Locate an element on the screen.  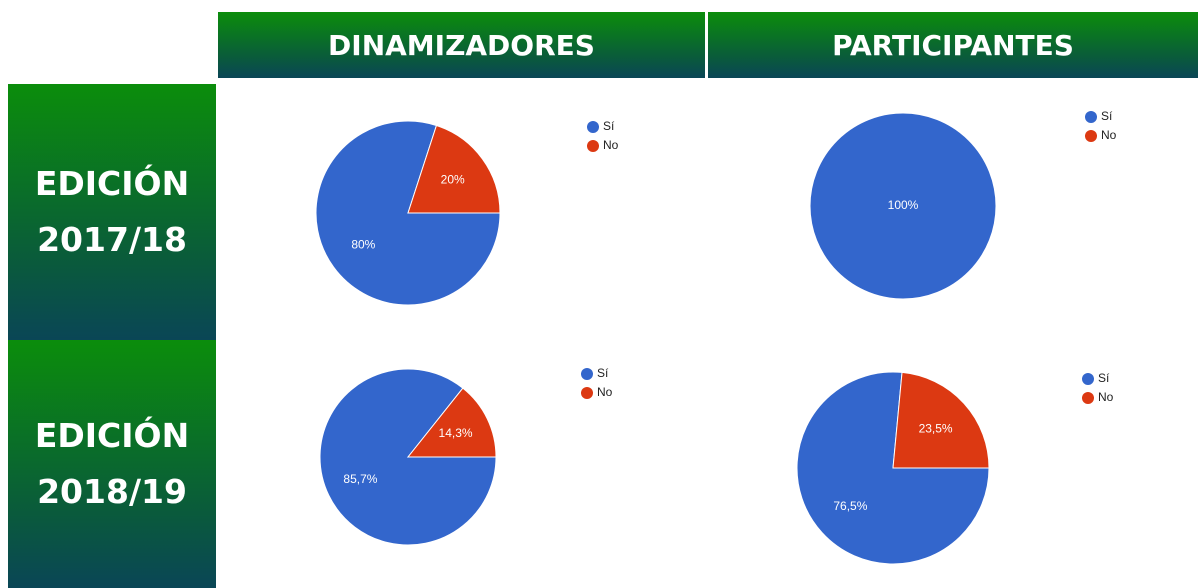
data-label: 100% is located at coordinates (903, 205).